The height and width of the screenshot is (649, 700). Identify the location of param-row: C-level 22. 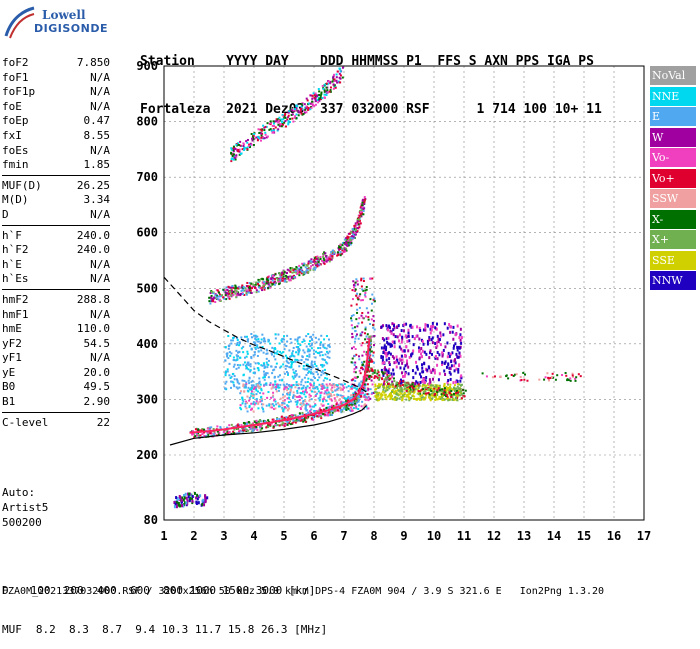
(56, 423).